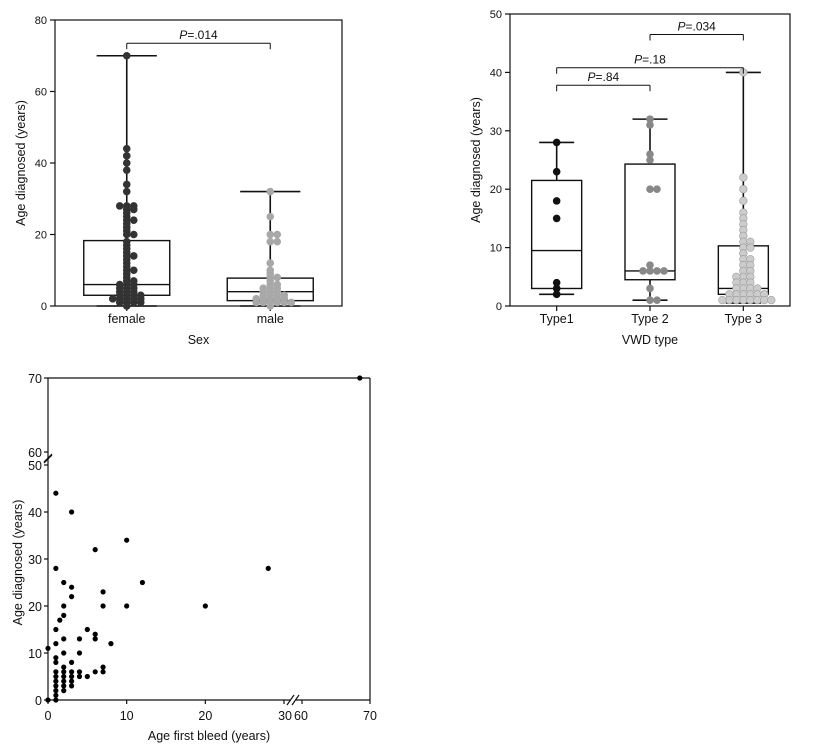 The width and height of the screenshot is (828, 753). Describe the element at coordinates (650, 340) in the screenshot. I see `x-axis-label: VWD type` at that location.